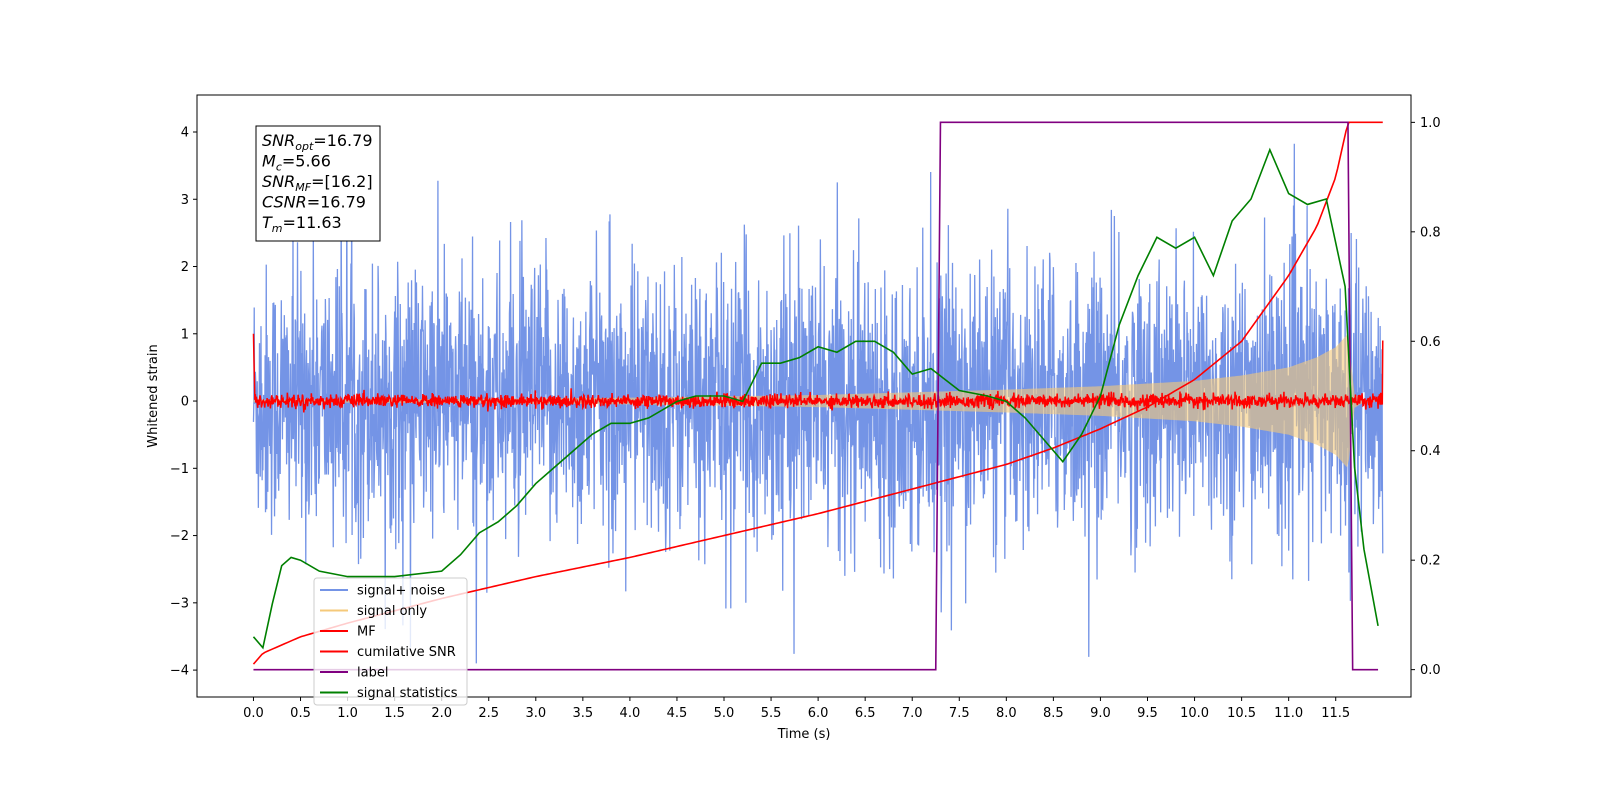 This screenshot has height=800, width=1600. What do you see at coordinates (185, 267) in the screenshot?
I see `y-tick-label: 2` at bounding box center [185, 267].